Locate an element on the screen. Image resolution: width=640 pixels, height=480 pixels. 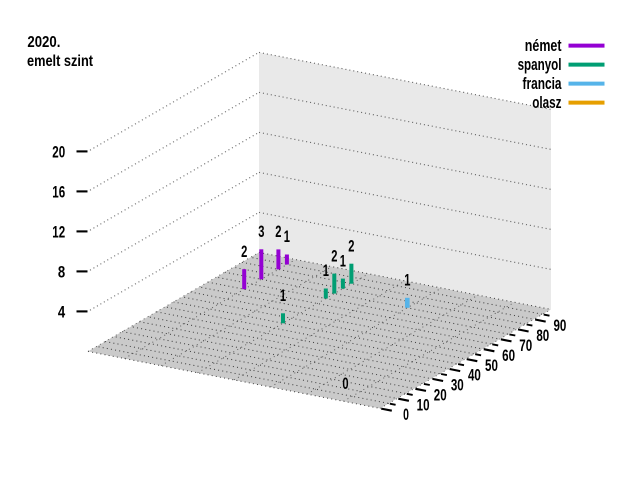
svg-text: 70 is located at coordinates (525, 346).